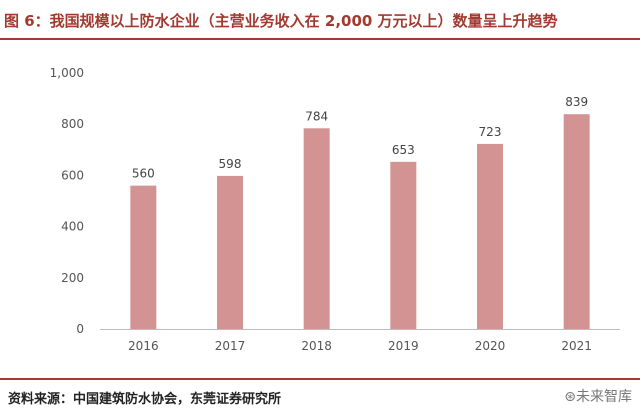  I want to click on data-label: 839, so click(576, 102).